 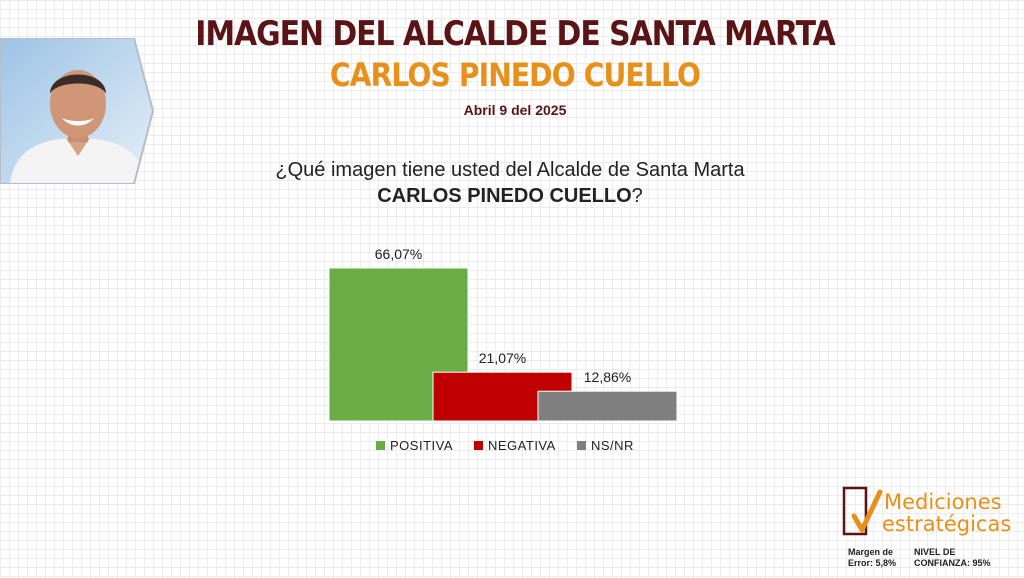 What do you see at coordinates (943, 502) in the screenshot?
I see `logo-line-1: Mediciones` at bounding box center [943, 502].